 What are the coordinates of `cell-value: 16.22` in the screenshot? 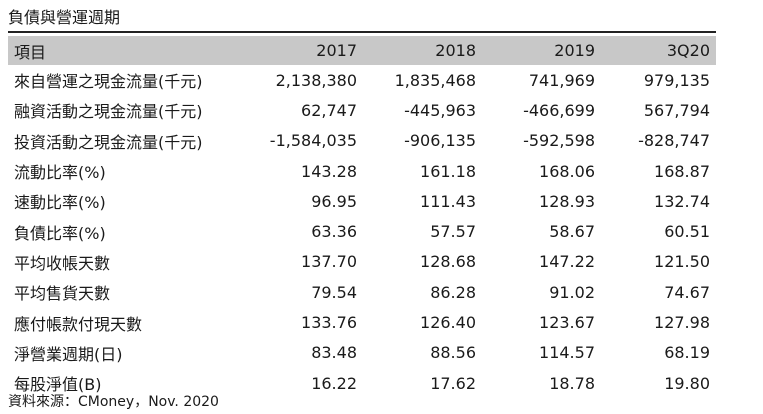 It's located at (334, 383).